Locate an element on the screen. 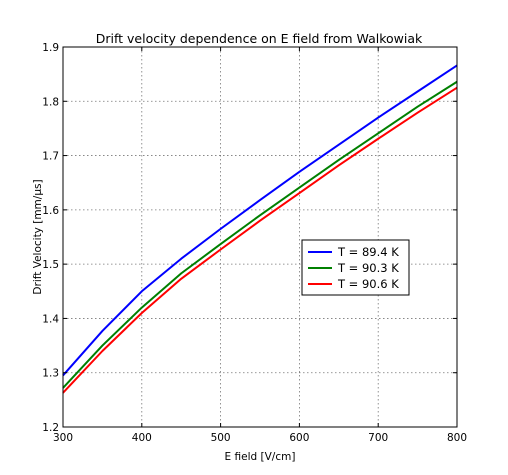  x-tick-label: 400 is located at coordinates (142, 438).